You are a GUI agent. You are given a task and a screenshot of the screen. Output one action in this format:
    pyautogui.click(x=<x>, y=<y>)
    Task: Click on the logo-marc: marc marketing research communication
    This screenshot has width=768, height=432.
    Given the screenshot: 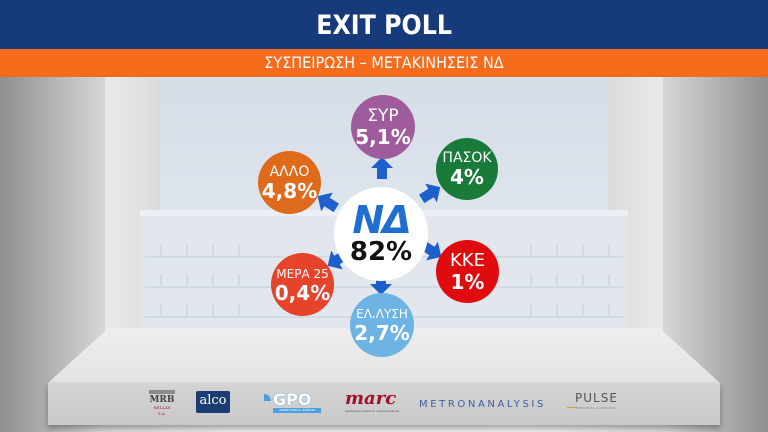 What is the action you would take?
    pyautogui.click(x=372, y=401)
    